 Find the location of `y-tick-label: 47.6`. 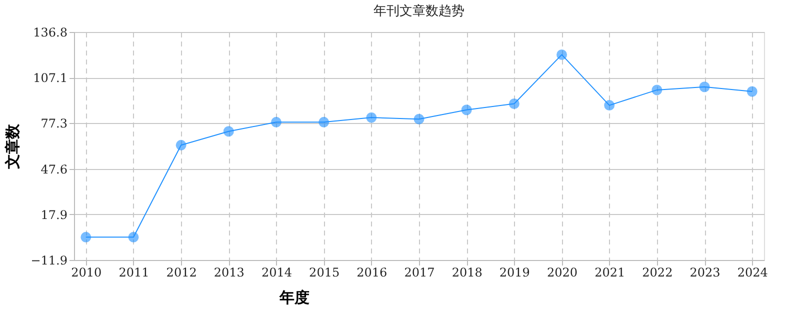

y-tick-label: 47.6 is located at coordinates (54, 169).